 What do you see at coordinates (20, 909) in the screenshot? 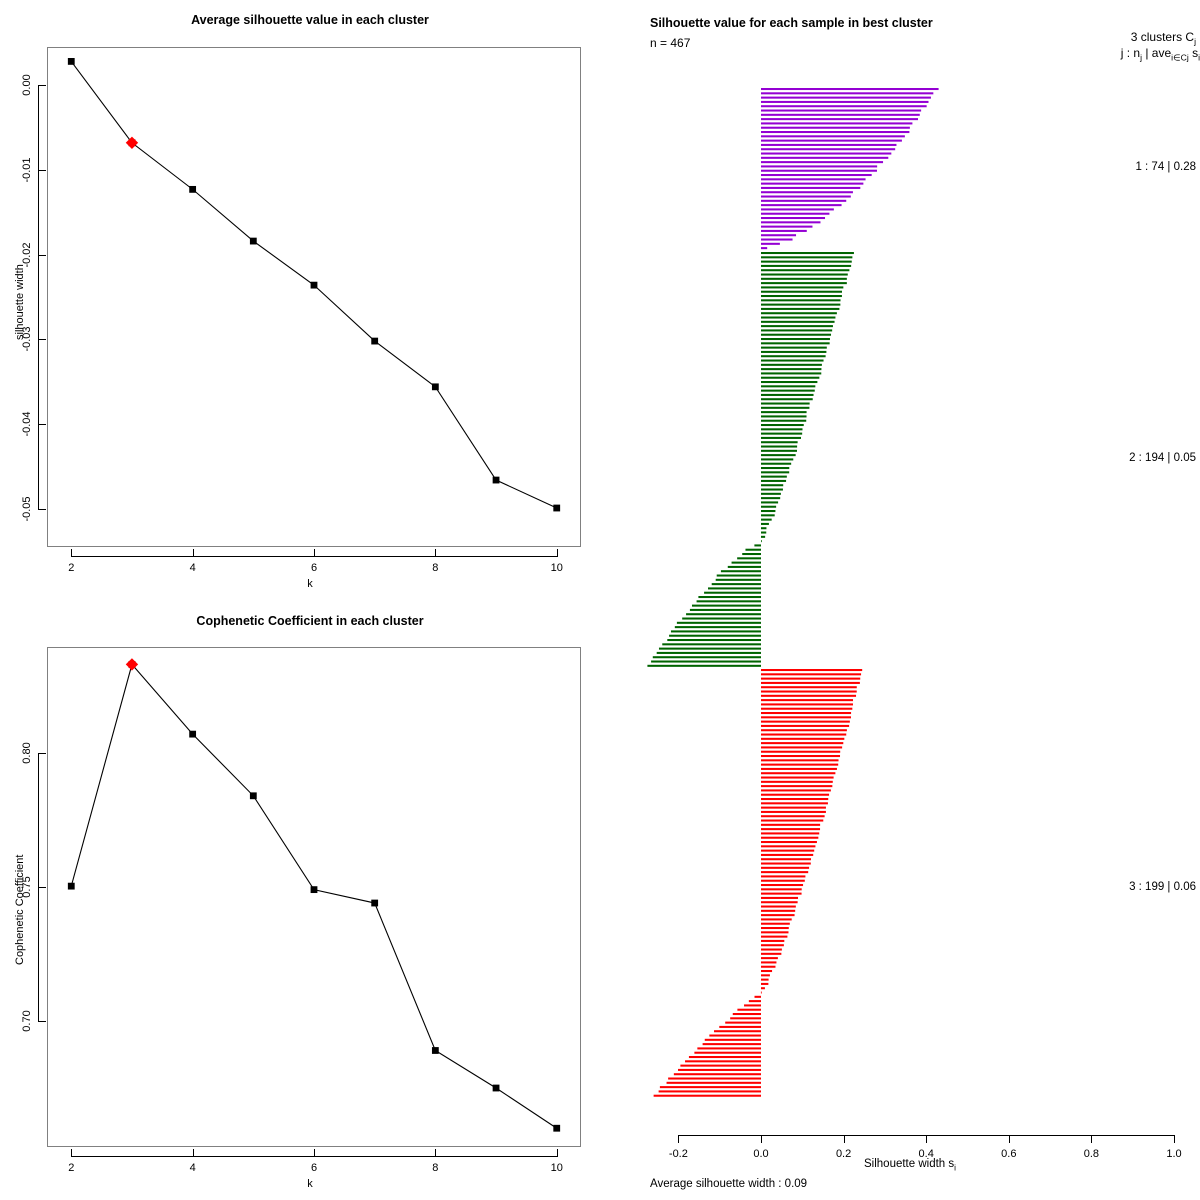
I see `y-axis-title-cophenetic: Cophenetic Coefficient` at bounding box center [20, 909].